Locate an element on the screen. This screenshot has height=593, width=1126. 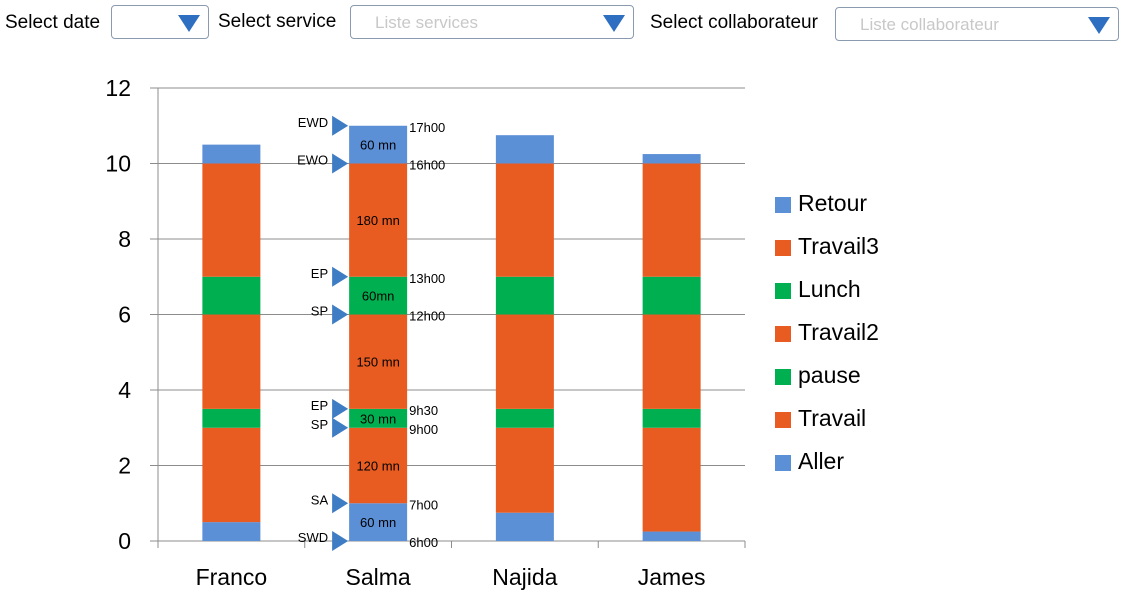
y-tick-label: 4 is located at coordinates (124, 390).